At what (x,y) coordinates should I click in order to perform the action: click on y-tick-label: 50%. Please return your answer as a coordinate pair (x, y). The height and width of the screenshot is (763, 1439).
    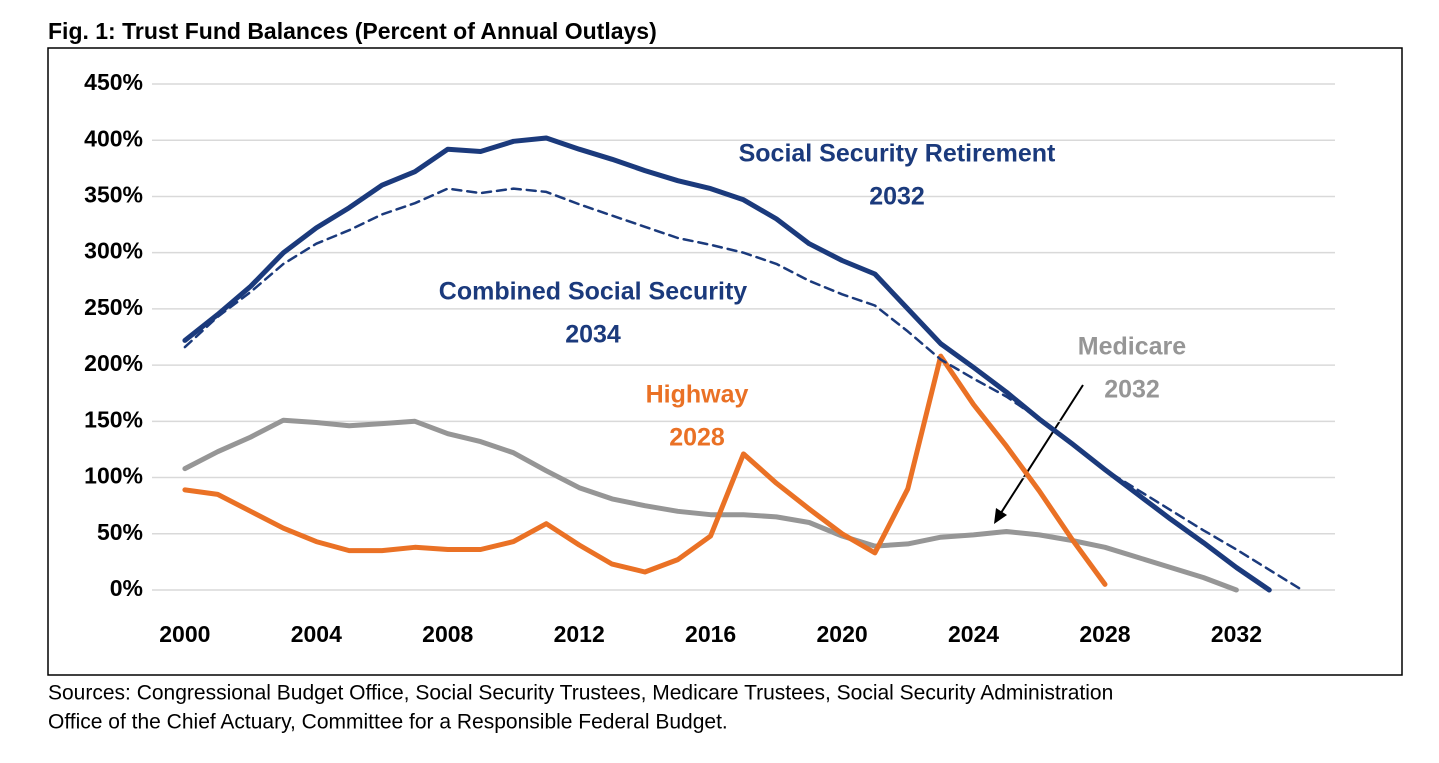
    Looking at the image, I should click on (120, 532).